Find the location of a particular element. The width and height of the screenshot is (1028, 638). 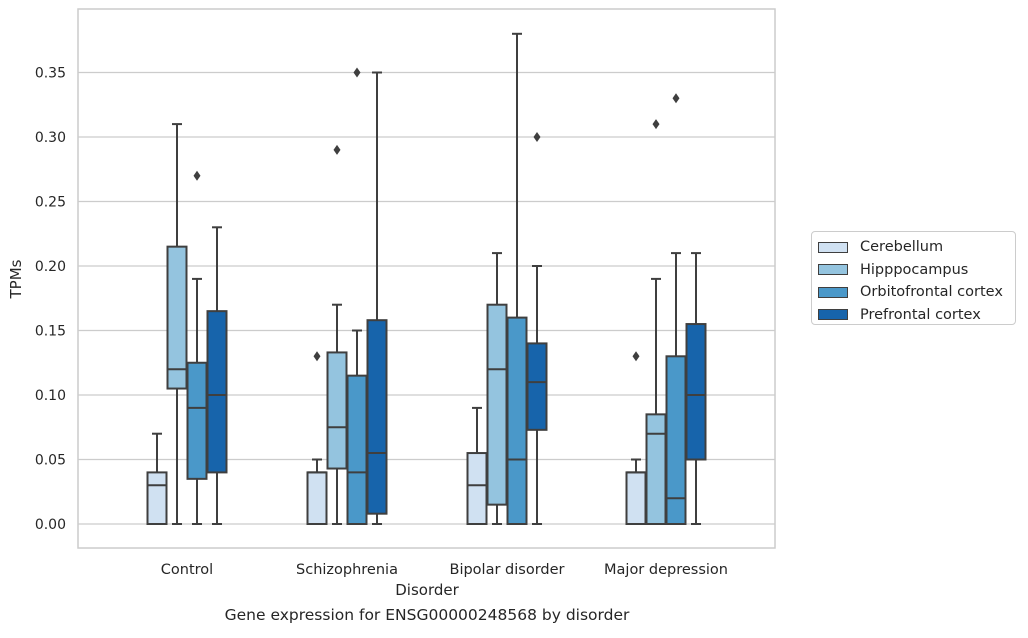

legend-label: Orbitofrontal cortex is located at coordinates (931, 292).